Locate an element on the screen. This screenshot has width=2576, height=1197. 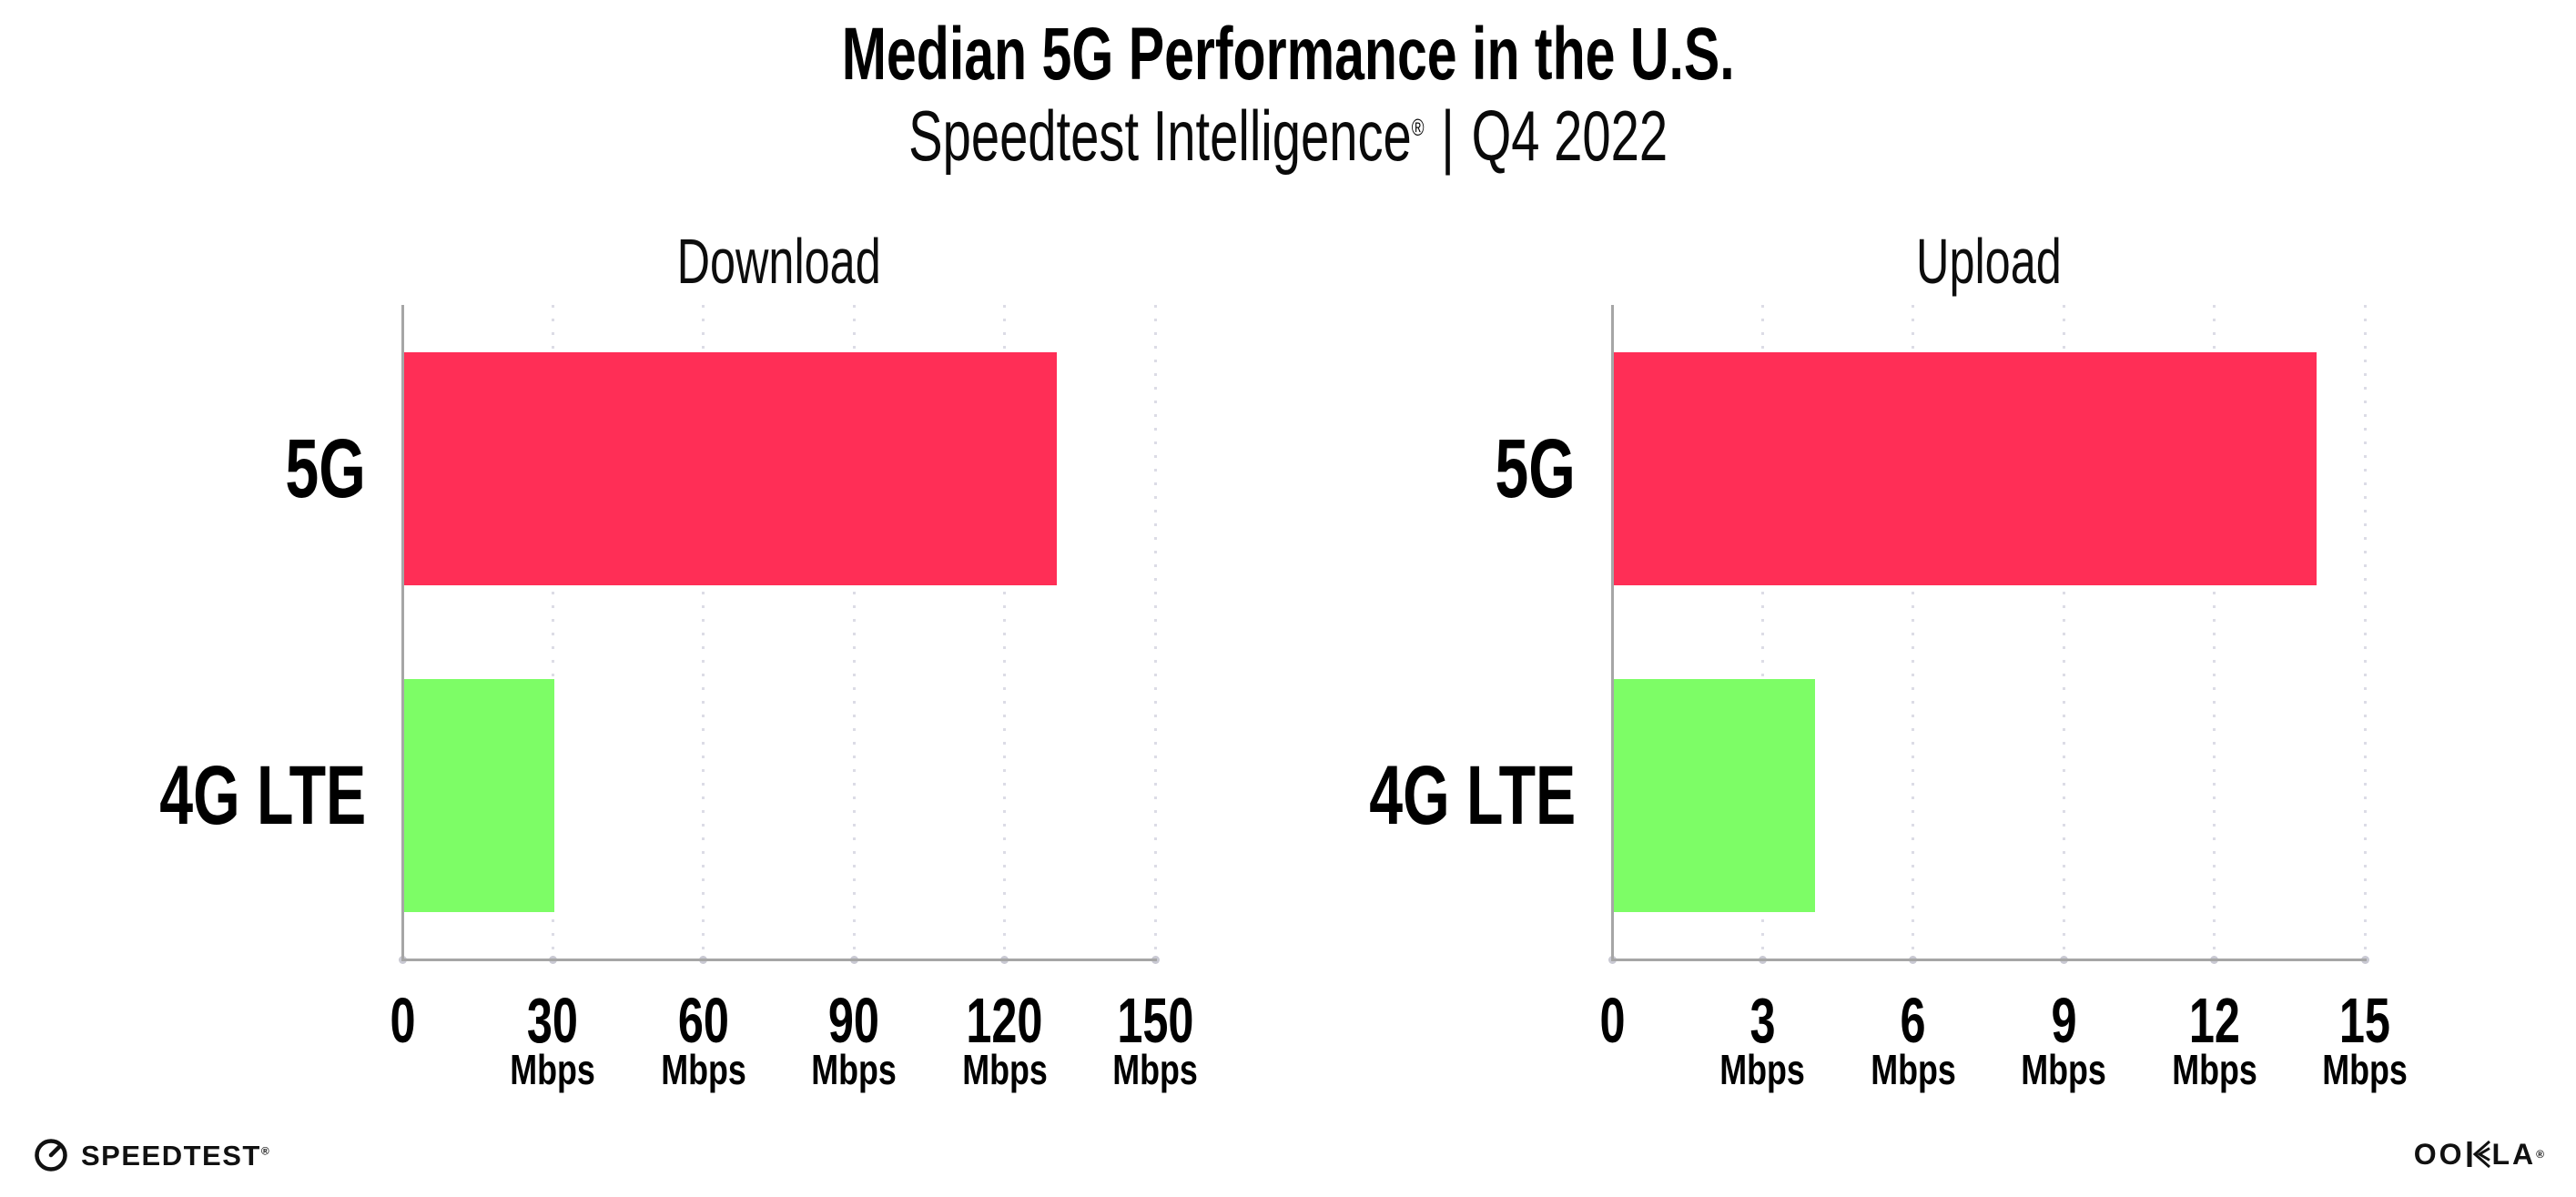
download-bar-5g is located at coordinates (730, 468).